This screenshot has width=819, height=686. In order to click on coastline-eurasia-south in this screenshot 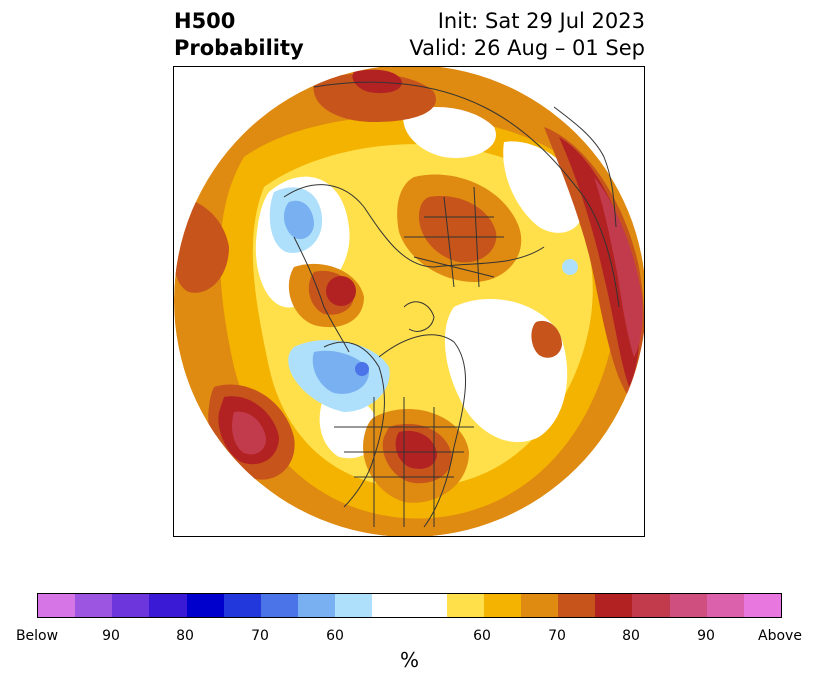, I will do `click(414, 226)`.